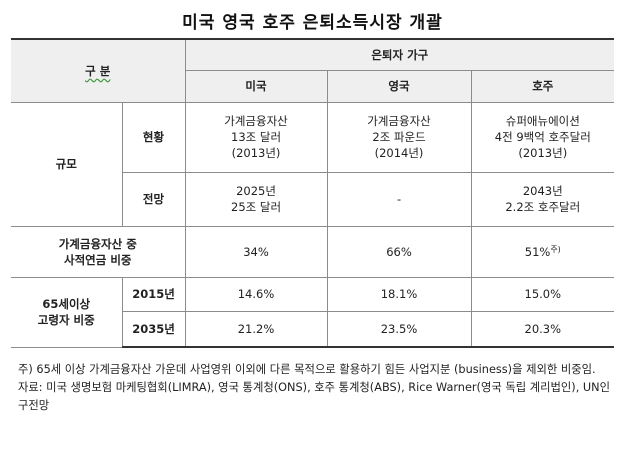  I want to click on outlook-au-line-2: 2.2조 호주달러, so click(543, 207).